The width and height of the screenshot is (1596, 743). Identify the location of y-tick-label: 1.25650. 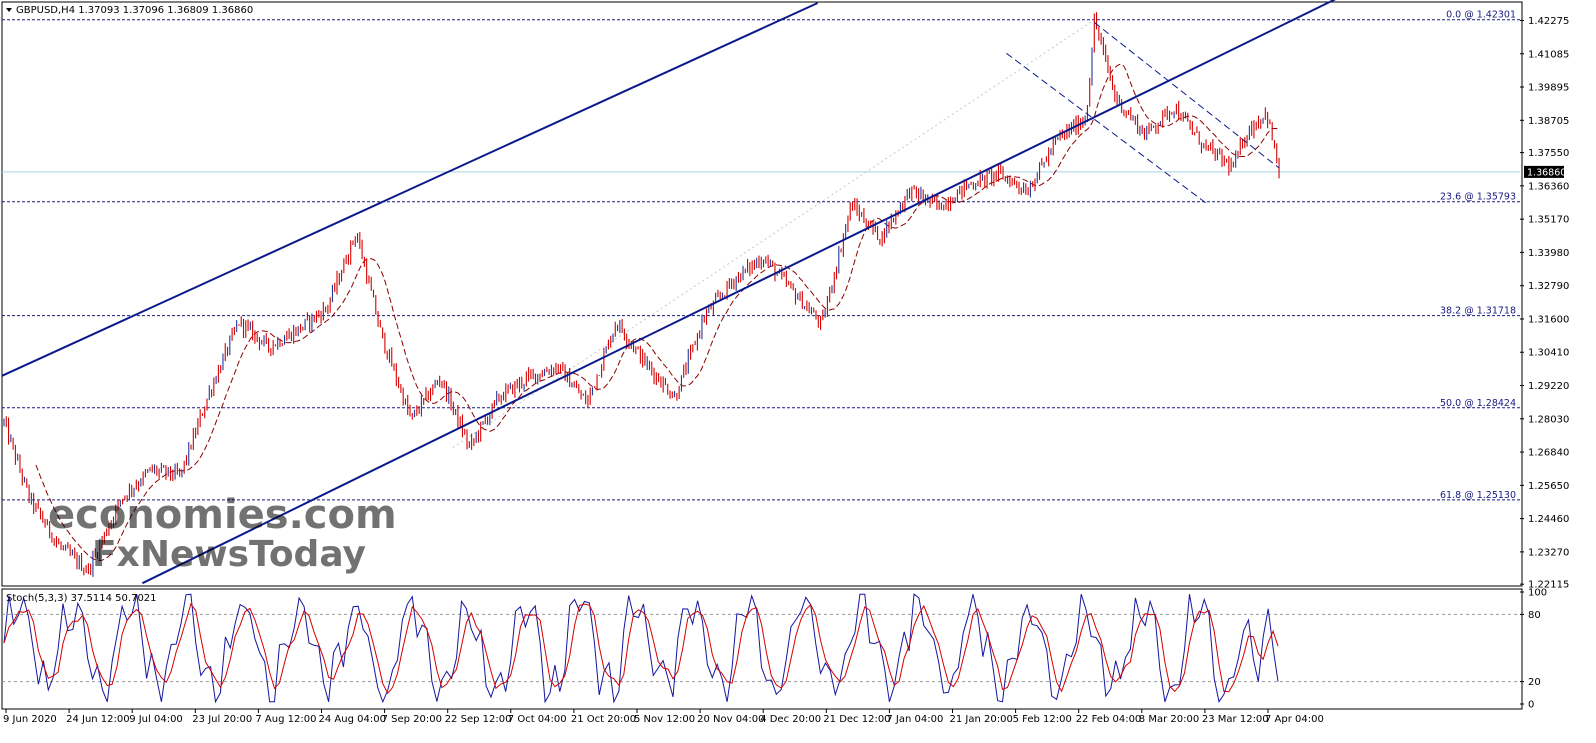
(1548, 486).